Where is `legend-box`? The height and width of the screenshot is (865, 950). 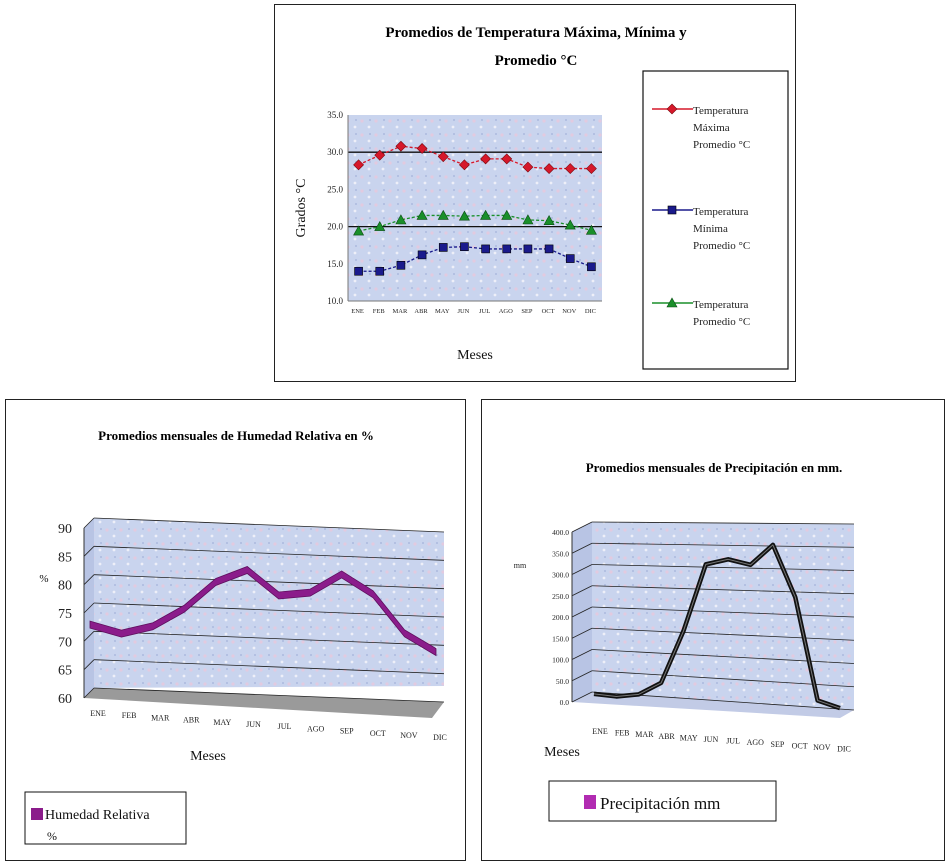 legend-box is located at coordinates (105, 818).